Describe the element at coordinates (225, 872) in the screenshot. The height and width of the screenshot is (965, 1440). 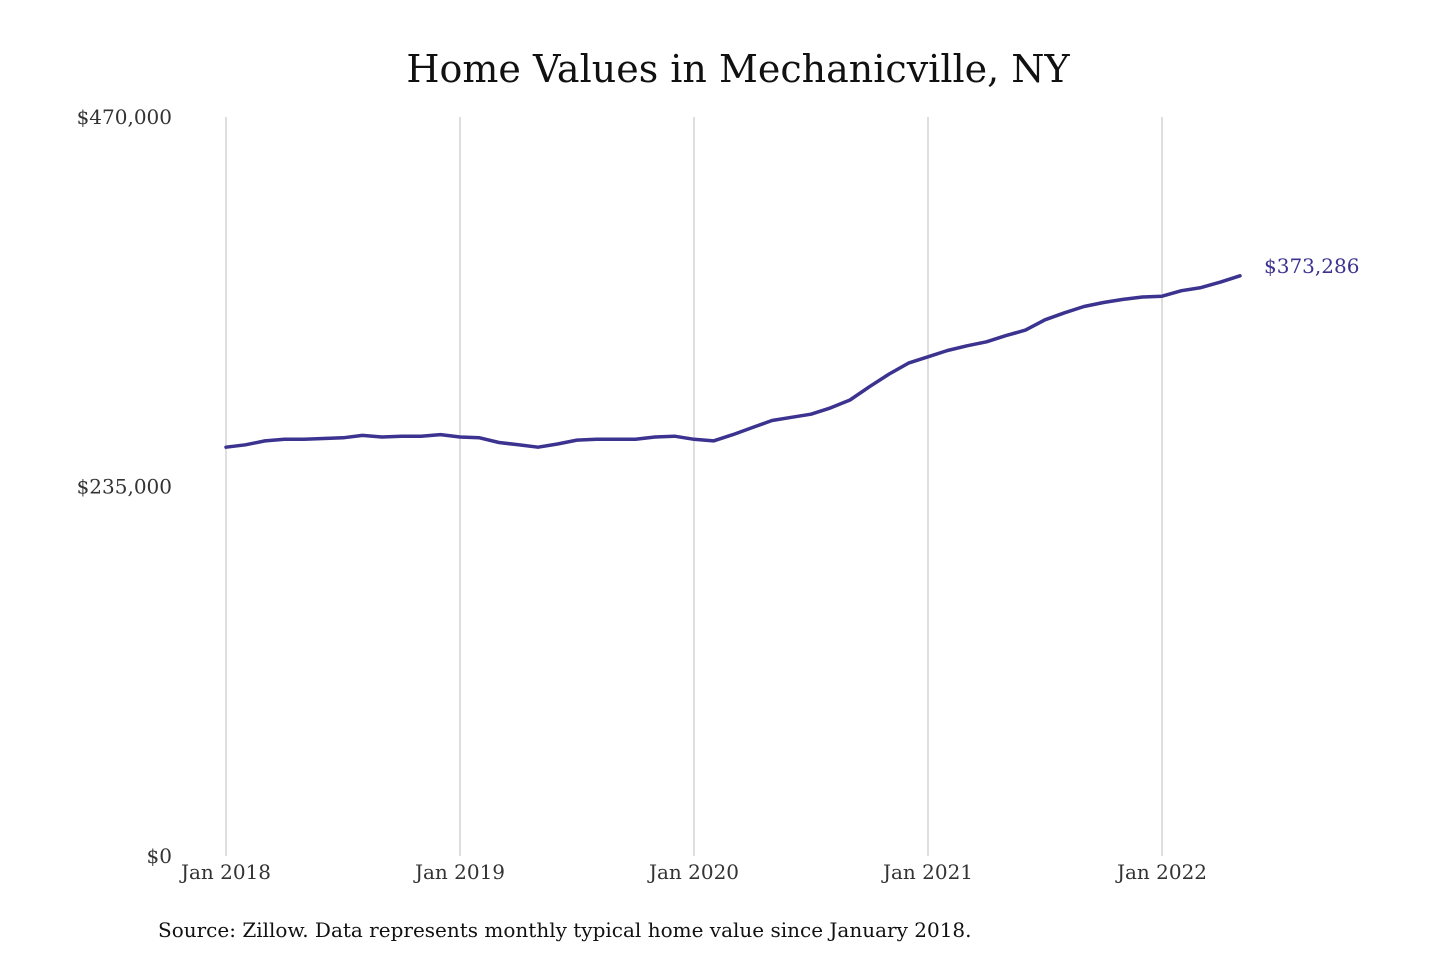
I see `x-tick-label-0: Jan 2018` at that location.